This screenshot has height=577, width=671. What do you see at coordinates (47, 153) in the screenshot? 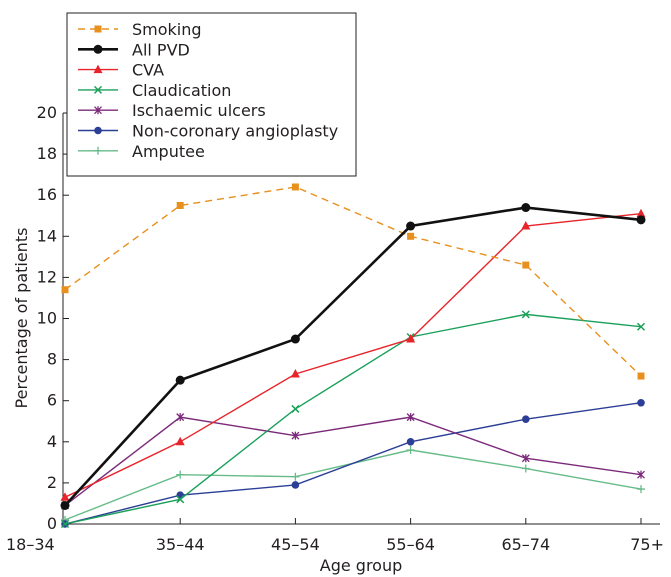
I see `y-tick-label: 18` at bounding box center [47, 153].